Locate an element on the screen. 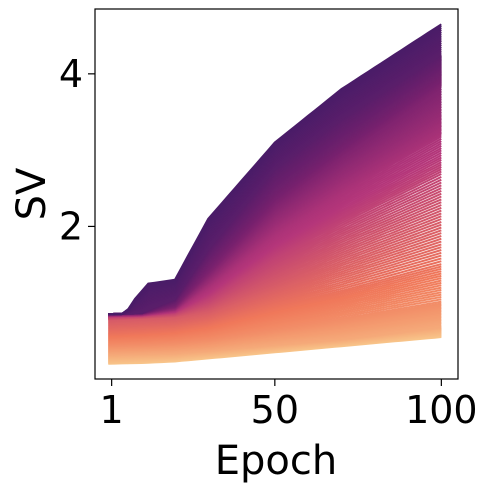 This screenshot has width=491, height=491. y-axis-ticks: 24 is located at coordinates (77, 150).